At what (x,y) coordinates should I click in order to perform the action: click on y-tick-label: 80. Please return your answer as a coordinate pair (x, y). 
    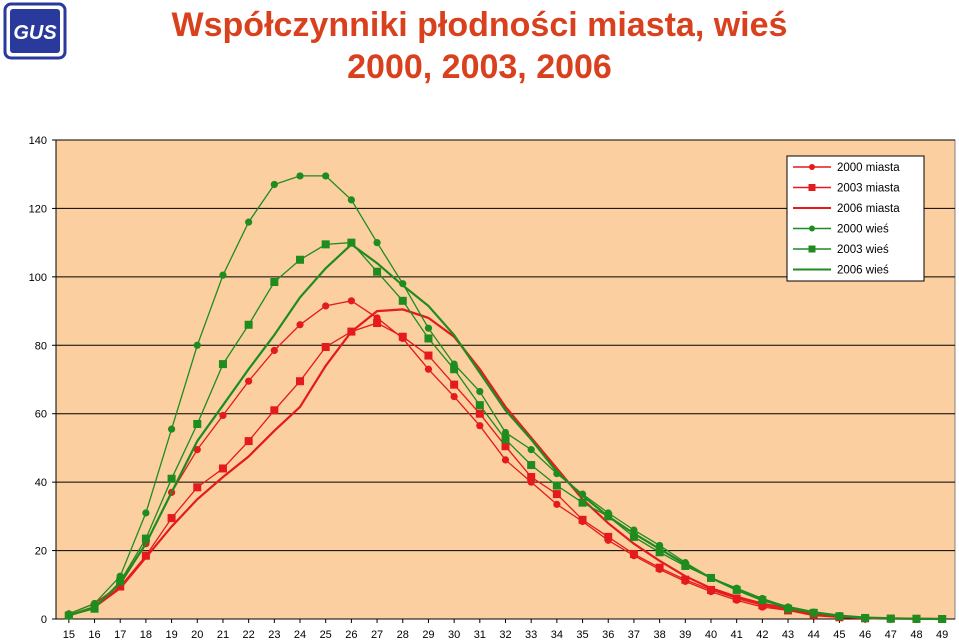
    Looking at the image, I should click on (41, 346).